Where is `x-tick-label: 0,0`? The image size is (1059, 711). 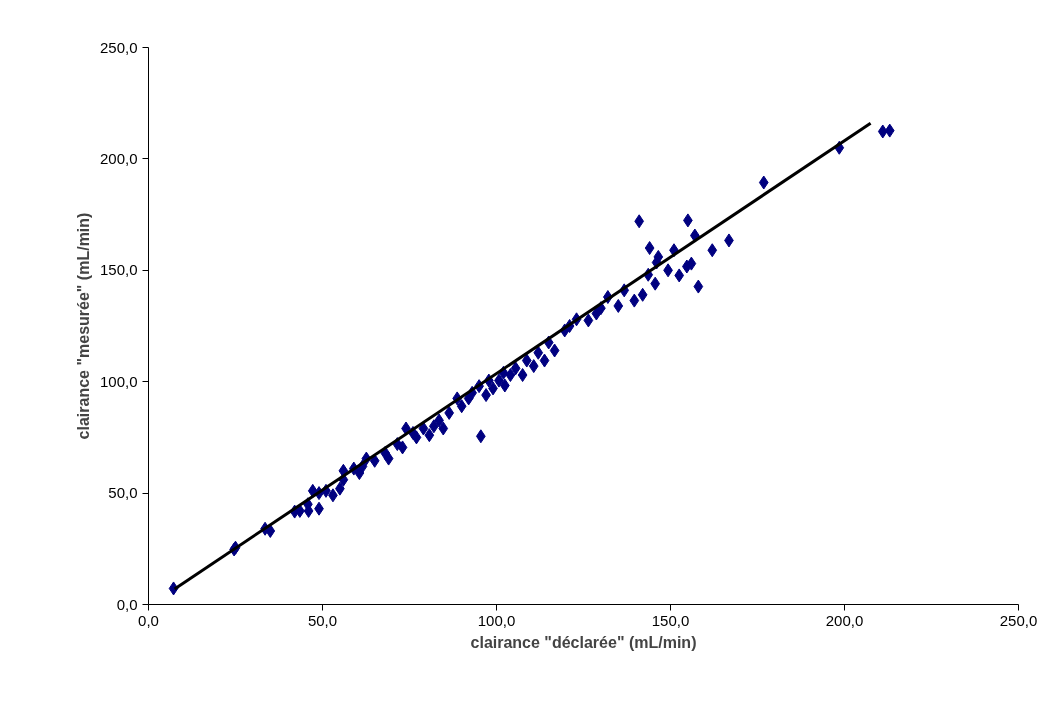
x-tick-label: 0,0 is located at coordinates (148, 620).